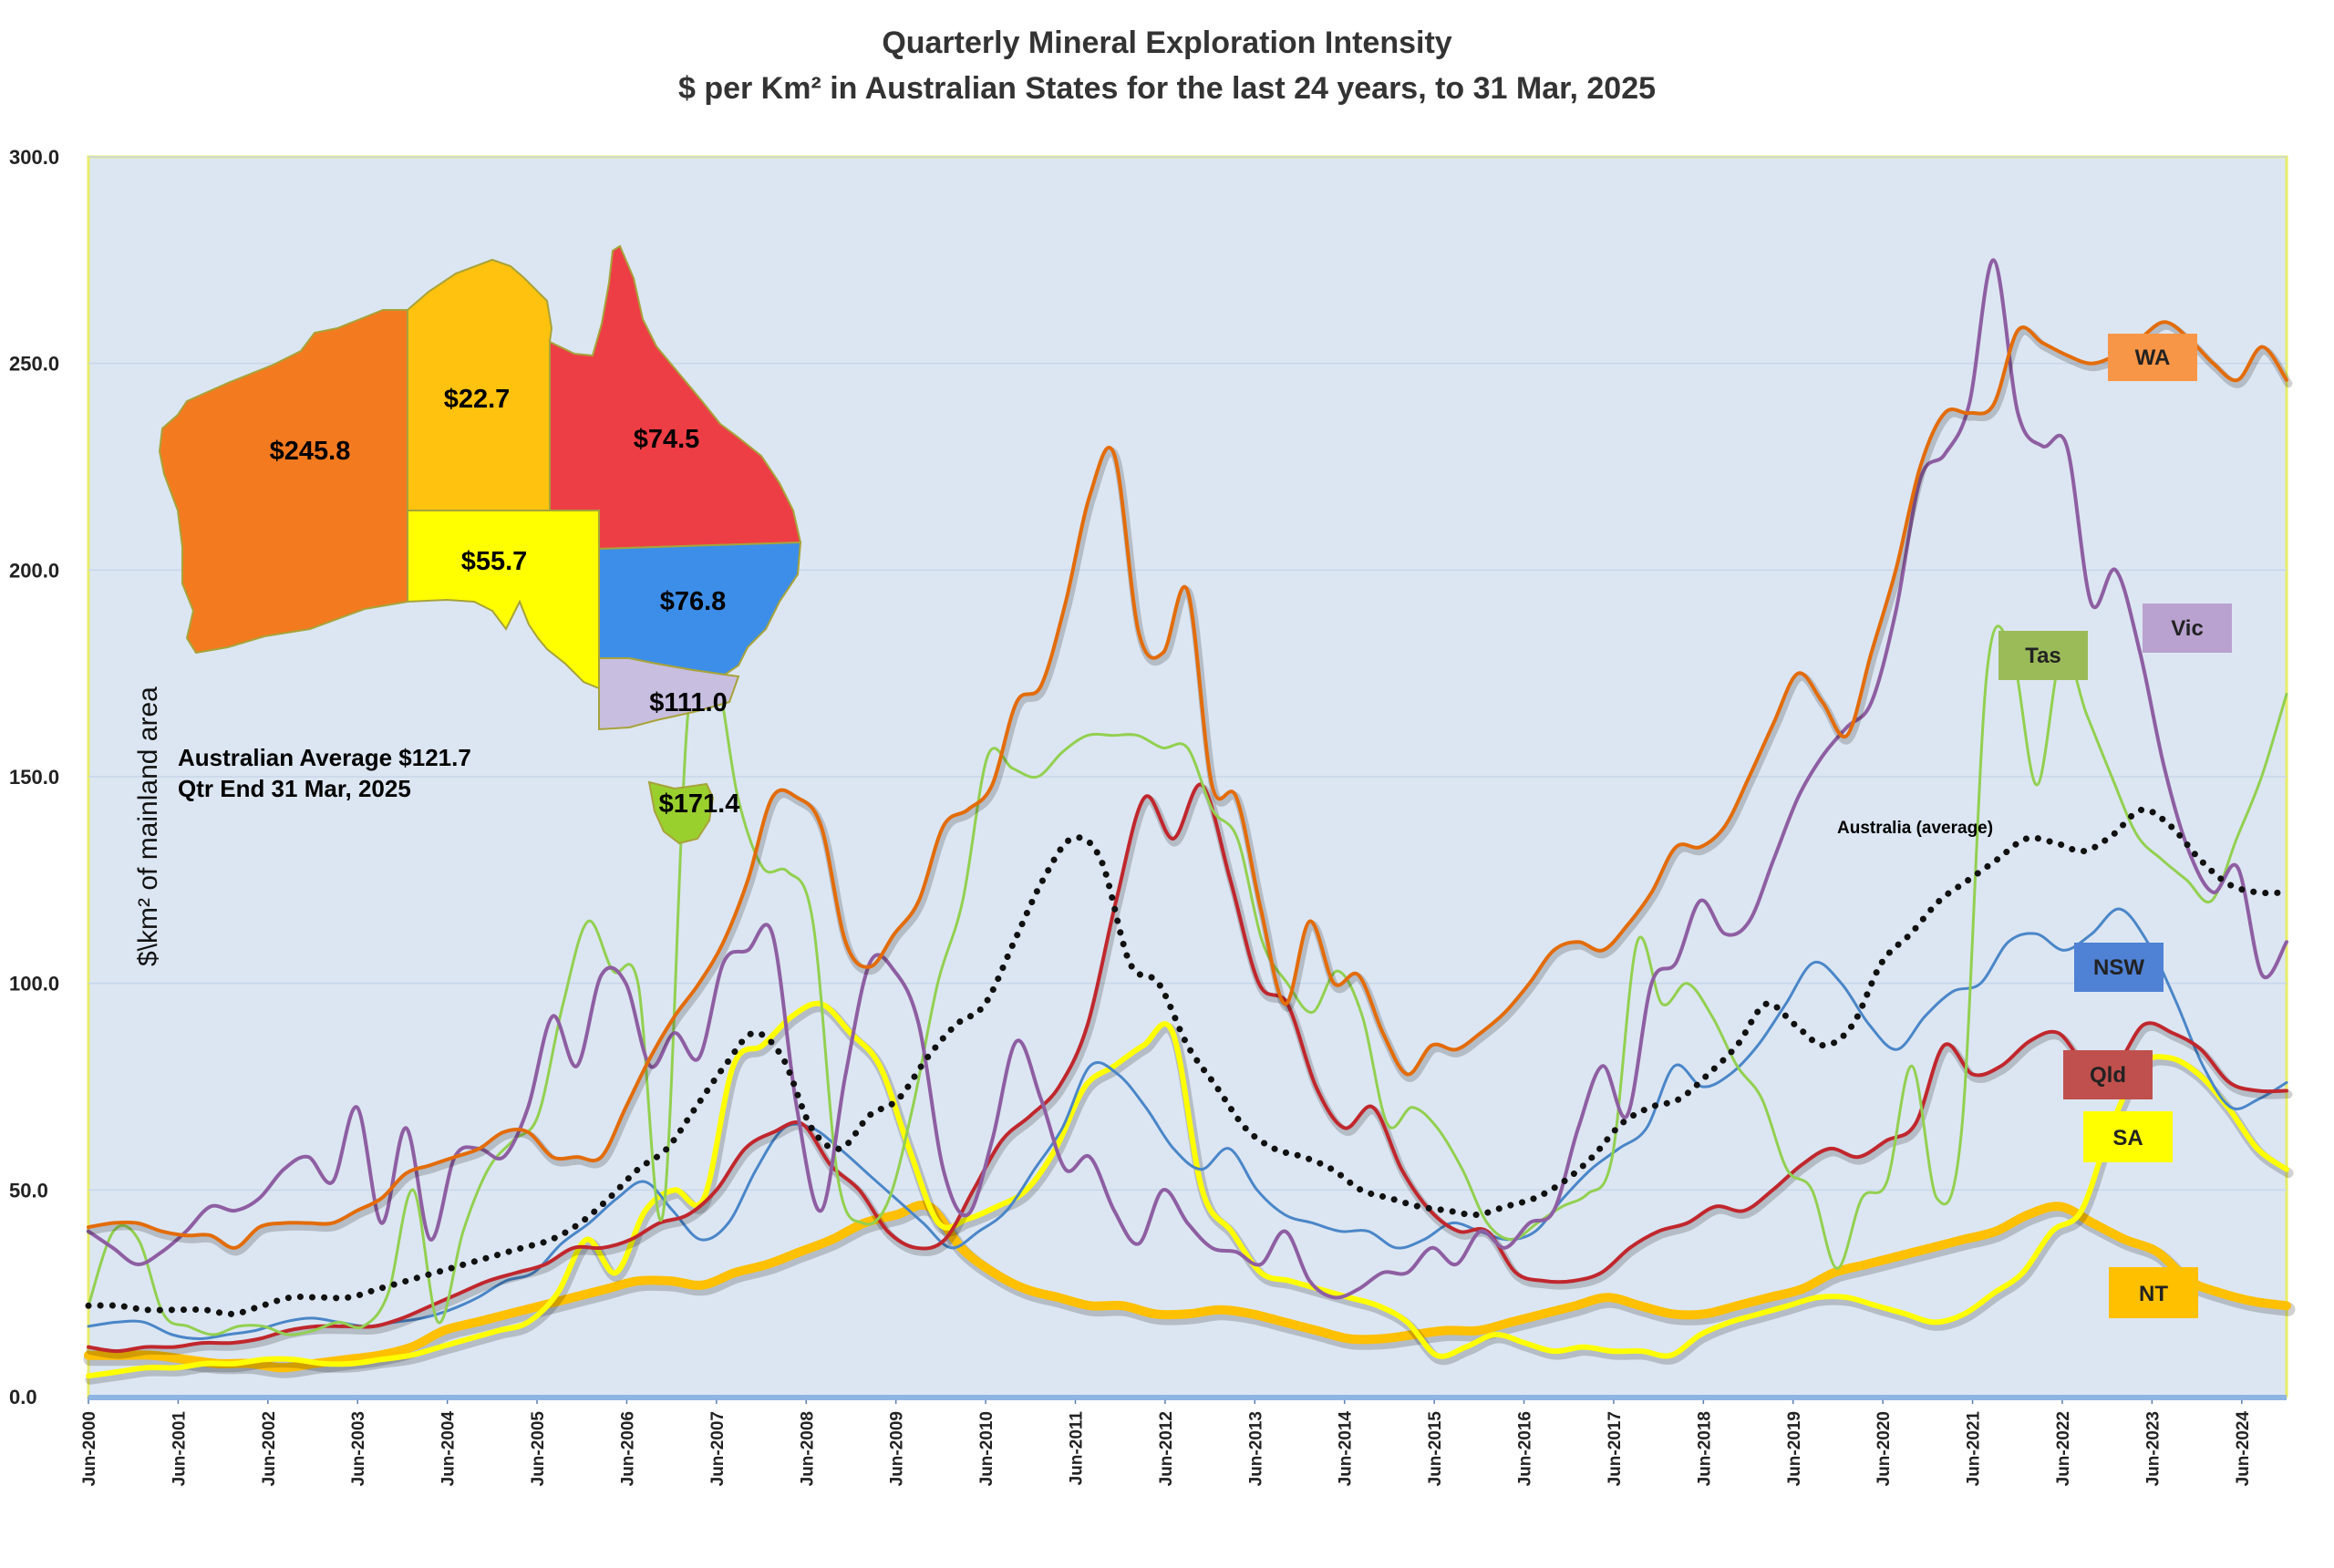 The height and width of the screenshot is (1568, 2334). What do you see at coordinates (1884, 1448) in the screenshot?
I see `x-tick-label: Jun-2020` at bounding box center [1884, 1448].